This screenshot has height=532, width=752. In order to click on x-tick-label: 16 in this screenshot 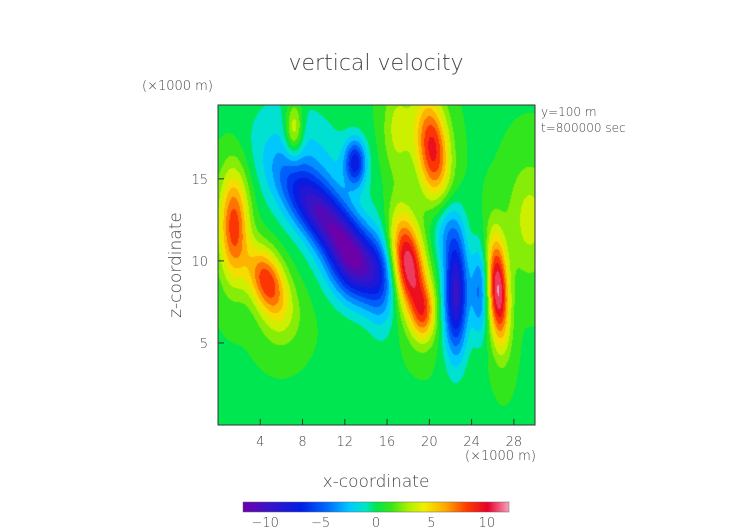, I will do `click(387, 442)`.